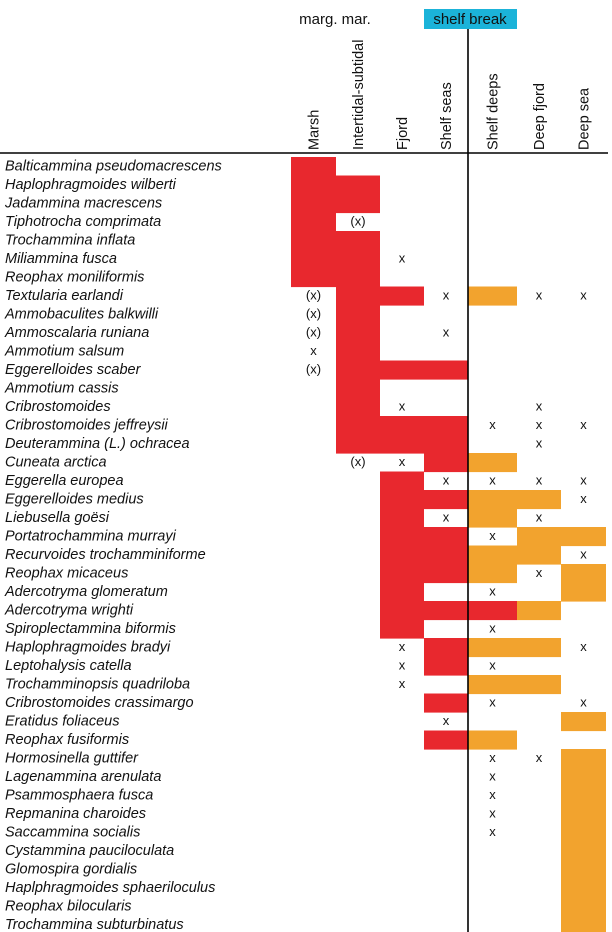  Describe the element at coordinates (494, 111) in the screenshot. I see `column-header-shelf-deeps: Shelf deeps` at that location.